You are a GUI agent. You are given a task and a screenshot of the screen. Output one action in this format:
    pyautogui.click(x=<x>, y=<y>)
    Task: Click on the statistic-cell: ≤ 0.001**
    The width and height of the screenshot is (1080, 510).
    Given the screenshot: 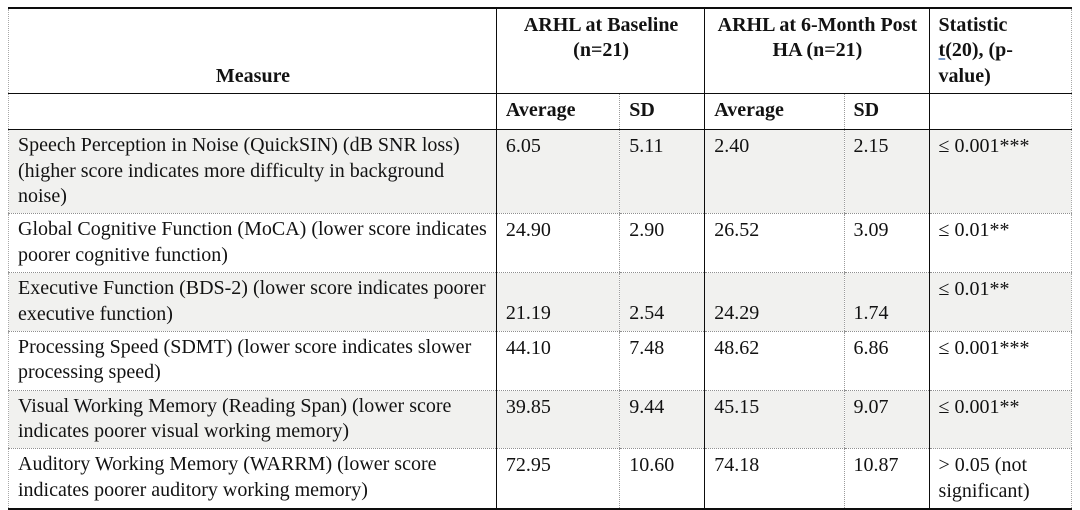 What is the action you would take?
    pyautogui.click(x=1000, y=420)
    